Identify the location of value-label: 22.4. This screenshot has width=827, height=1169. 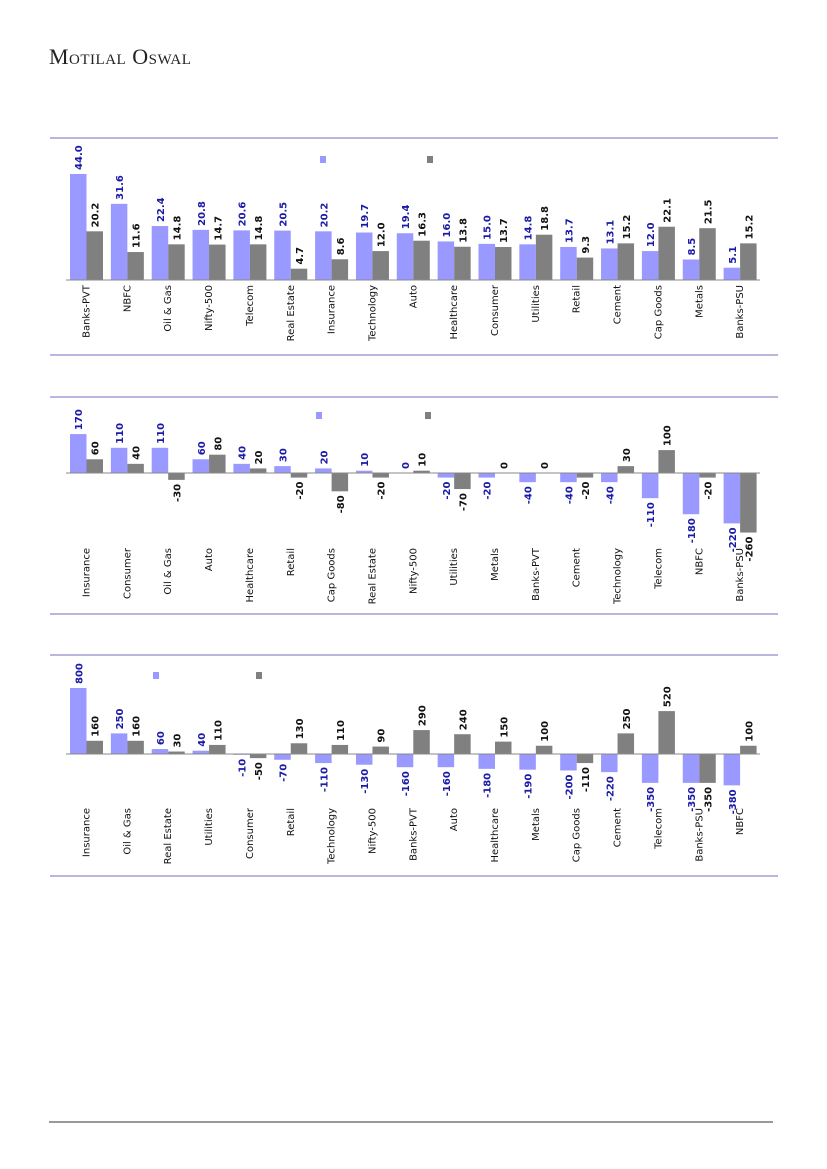
(161, 209).